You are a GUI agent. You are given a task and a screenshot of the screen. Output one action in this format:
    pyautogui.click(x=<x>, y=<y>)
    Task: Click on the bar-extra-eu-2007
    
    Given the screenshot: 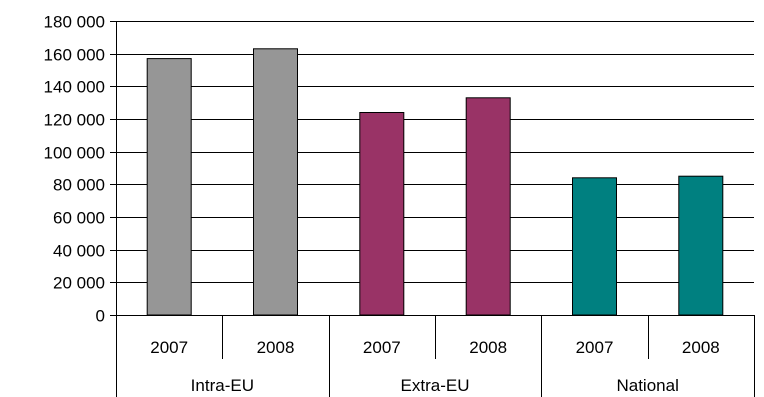 What is the action you would take?
    pyautogui.click(x=382, y=214)
    